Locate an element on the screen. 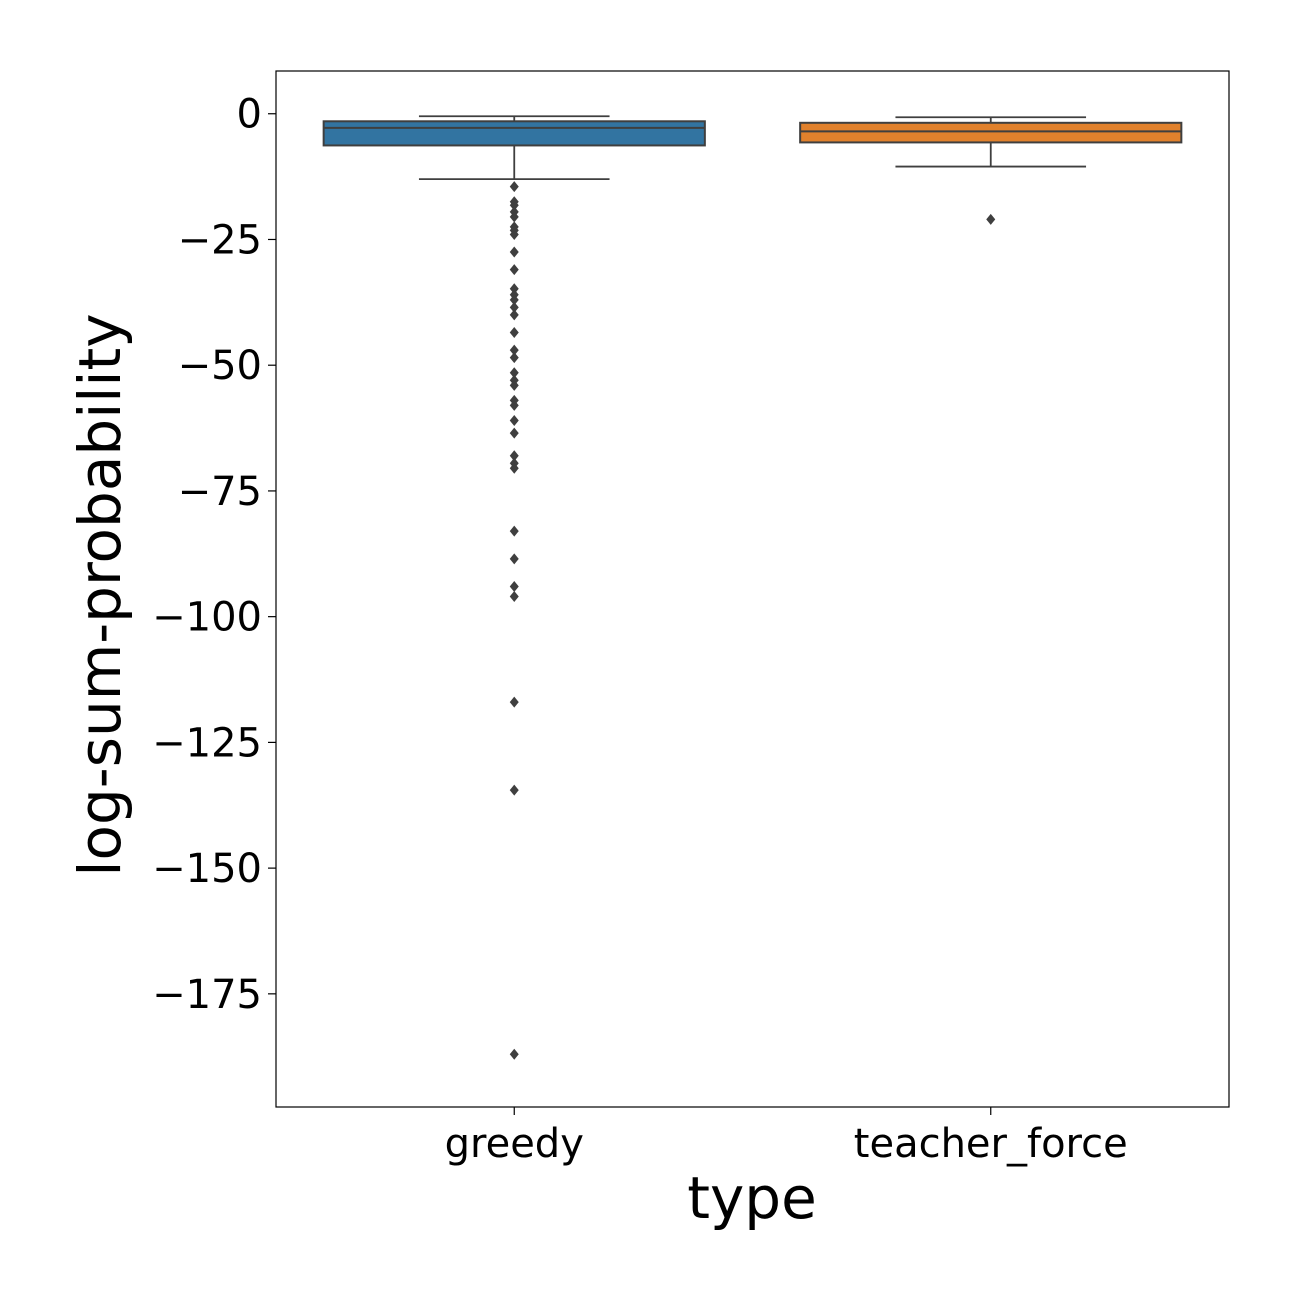 The image size is (1300, 1300). y-axis-title: log-sum-probability is located at coordinates (100, 594).